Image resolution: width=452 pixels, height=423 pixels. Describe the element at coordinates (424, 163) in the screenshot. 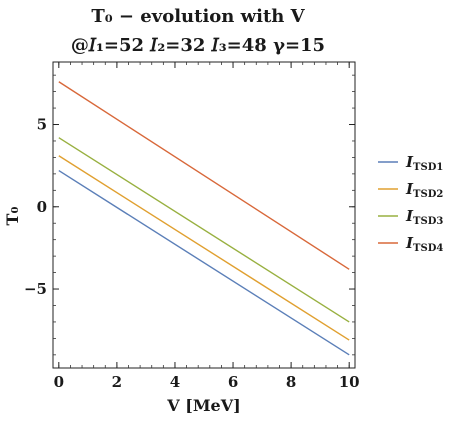

I see `legend-label-tsd1: ITSD1` at that location.